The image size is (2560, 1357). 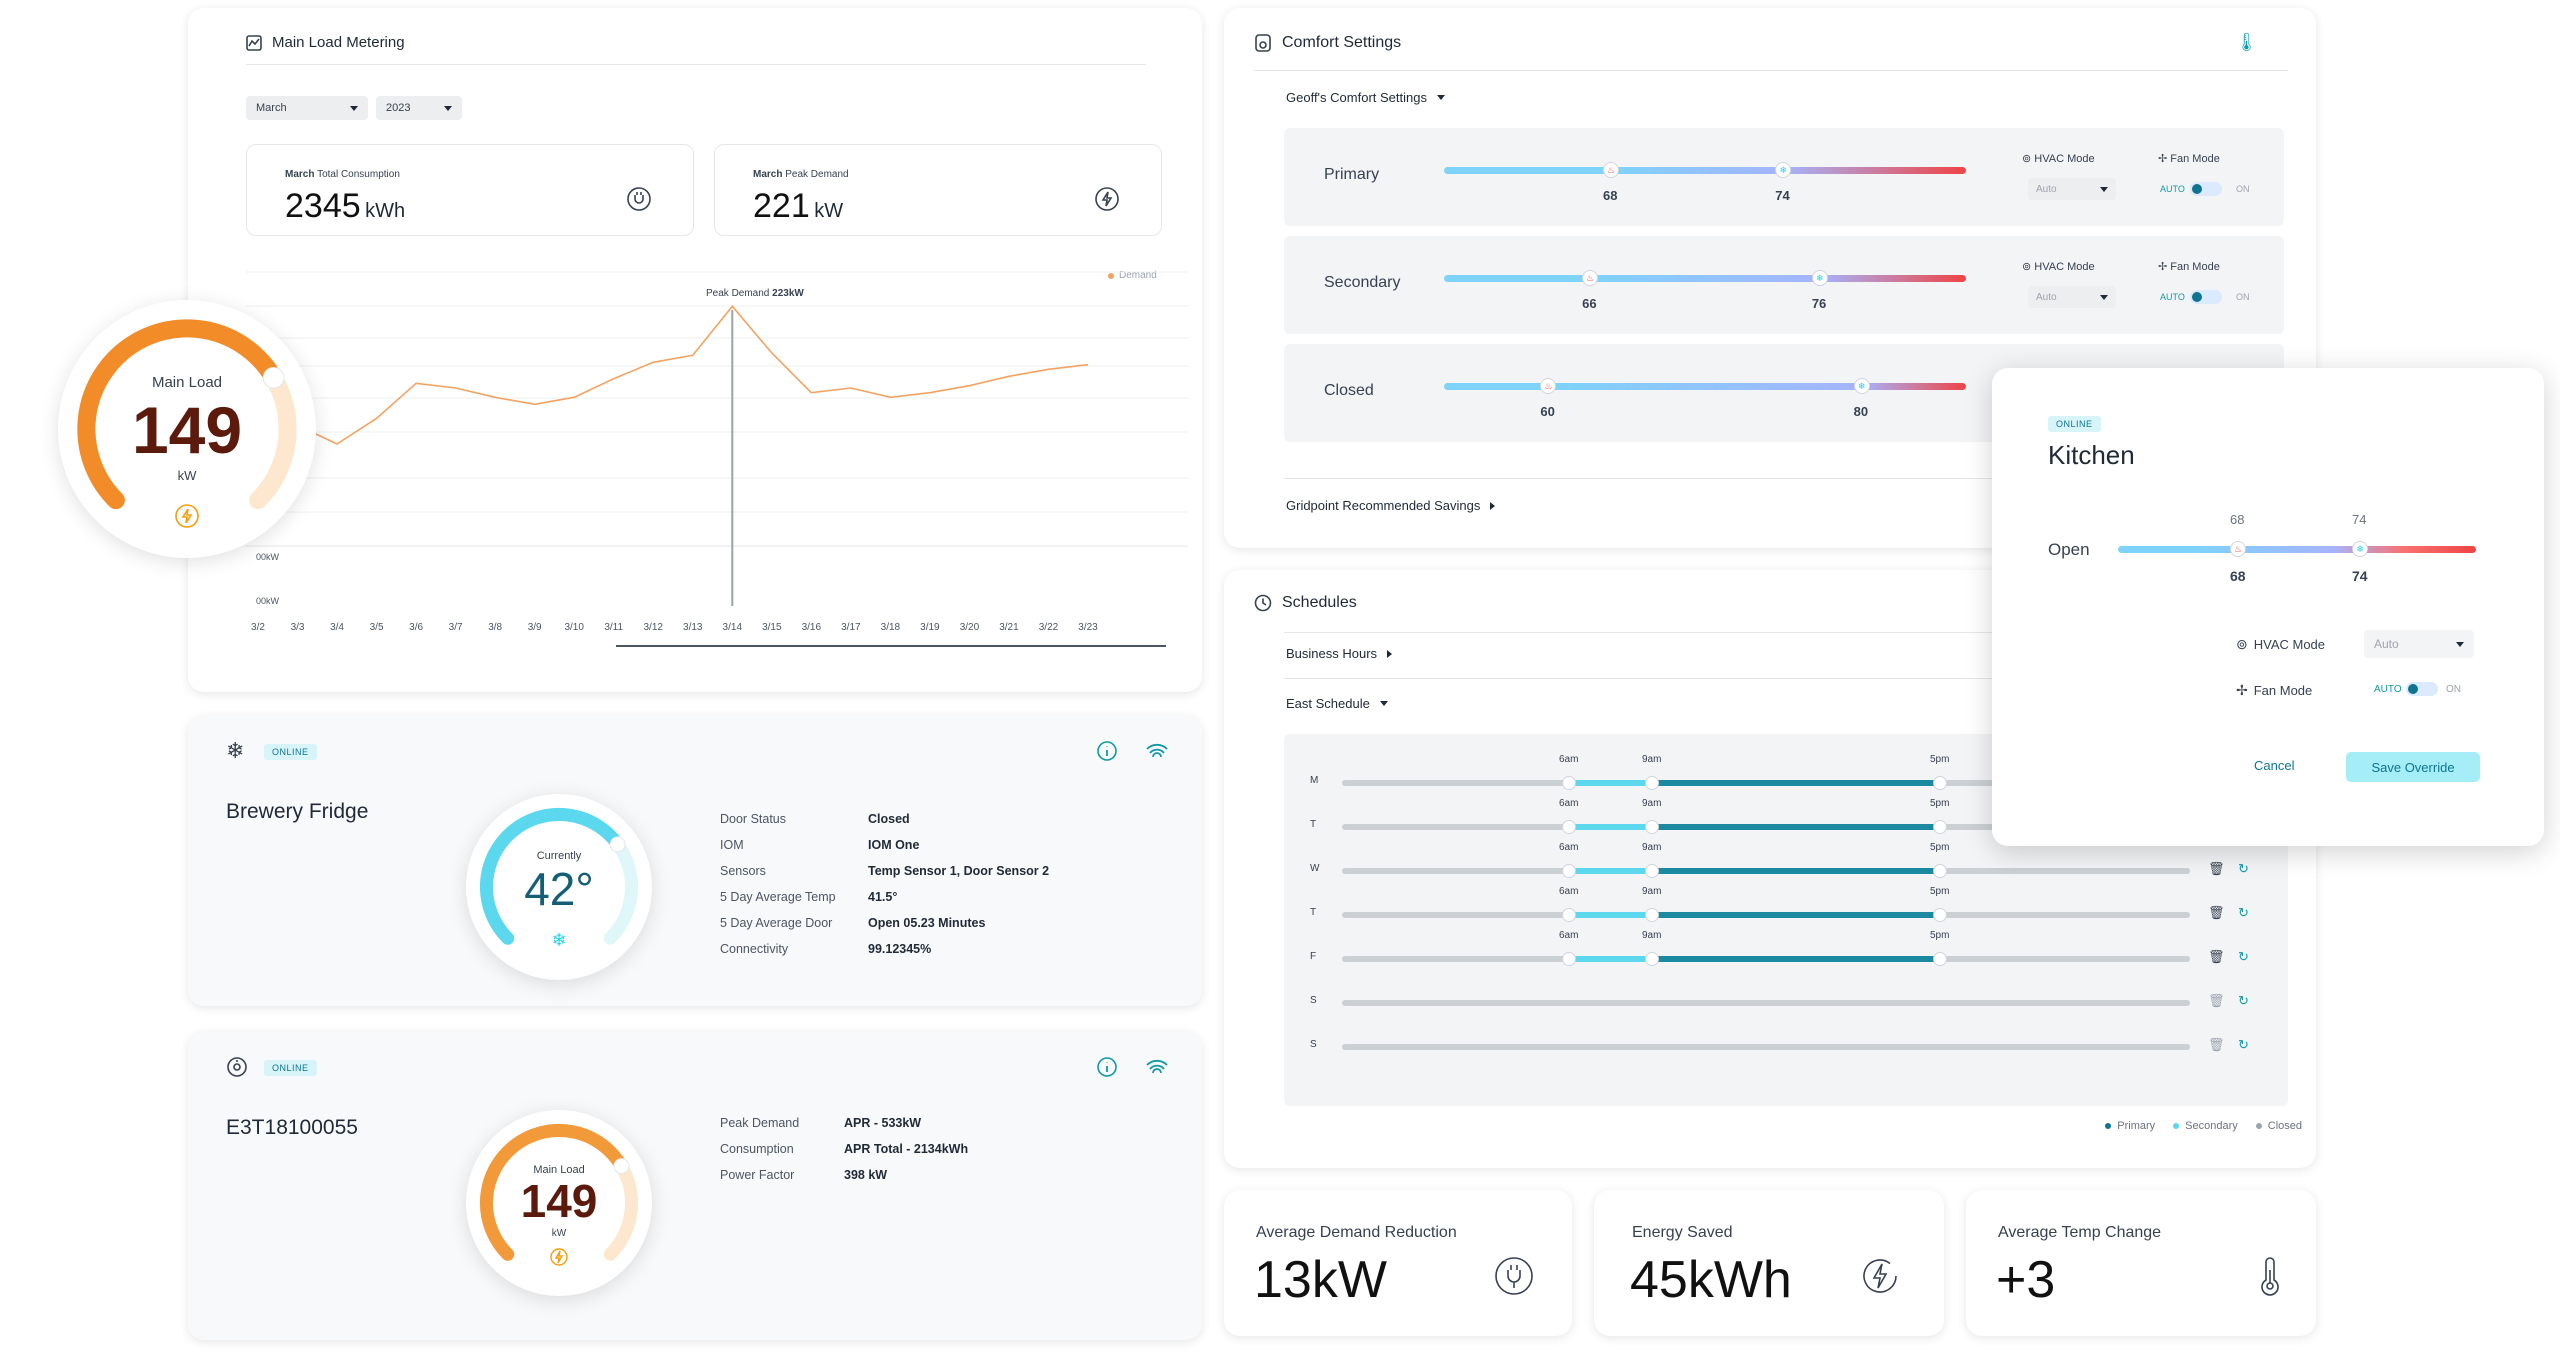 What do you see at coordinates (2297, 549) in the screenshot?
I see `kitchen-temp-slider` at bounding box center [2297, 549].